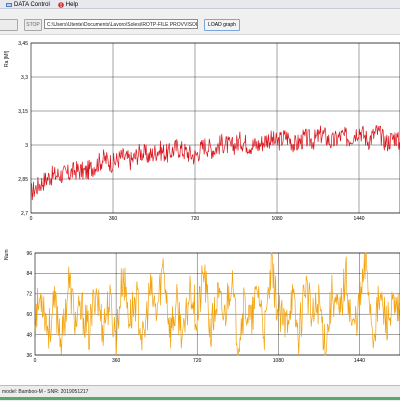  I want to click on num-chart-ylabel: Num, so click(7, 254).